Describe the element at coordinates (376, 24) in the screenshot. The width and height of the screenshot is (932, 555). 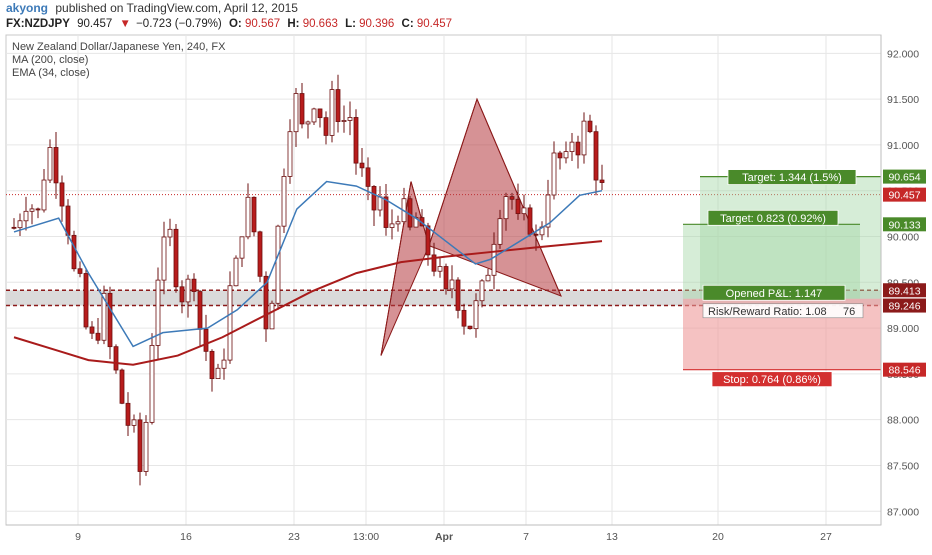
I see `low-value: 90.396` at that location.